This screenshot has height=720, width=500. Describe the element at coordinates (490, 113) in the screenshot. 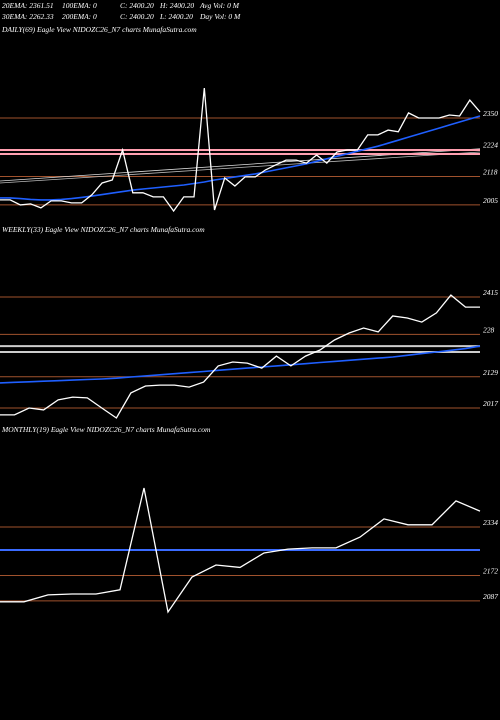

I see `y-tick-label: 2350` at that location.